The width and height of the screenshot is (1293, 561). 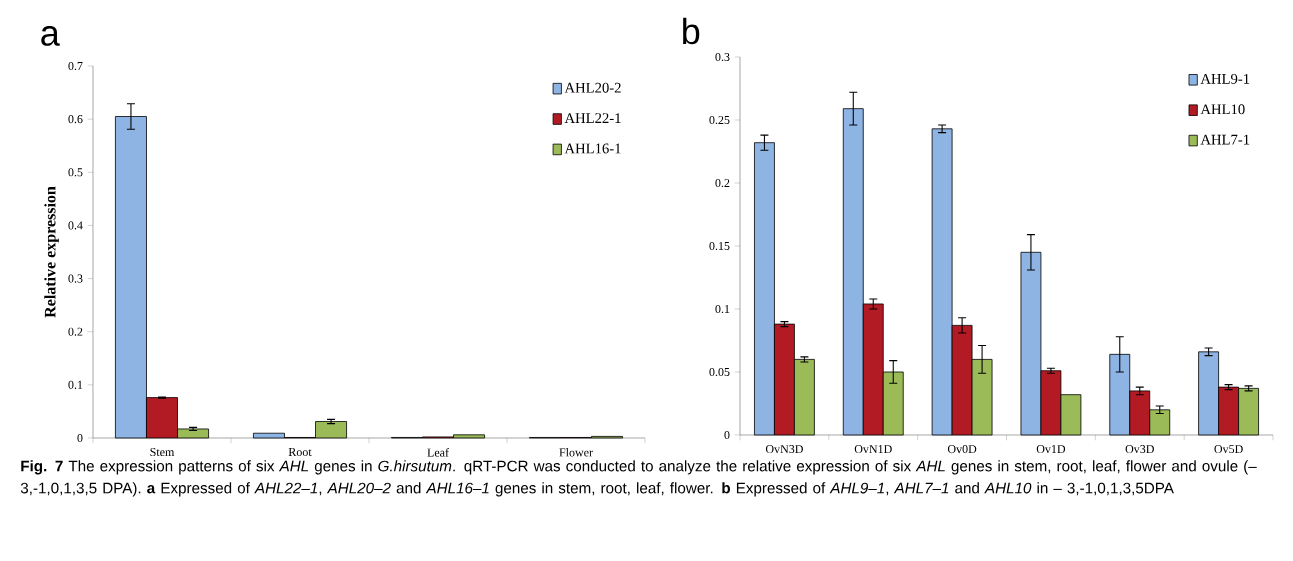 What do you see at coordinates (162, 452) in the screenshot?
I see `x-tick-label: Stem` at bounding box center [162, 452].